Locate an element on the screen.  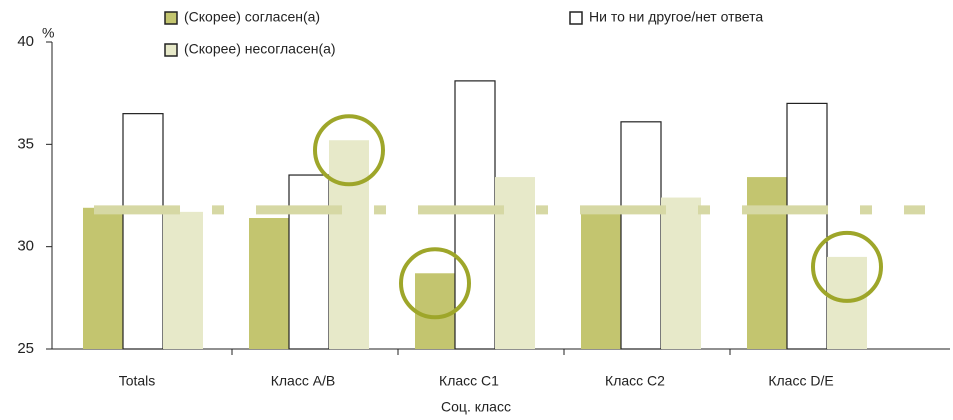
x-axis-label: Соц. класс is located at coordinates (476, 407).